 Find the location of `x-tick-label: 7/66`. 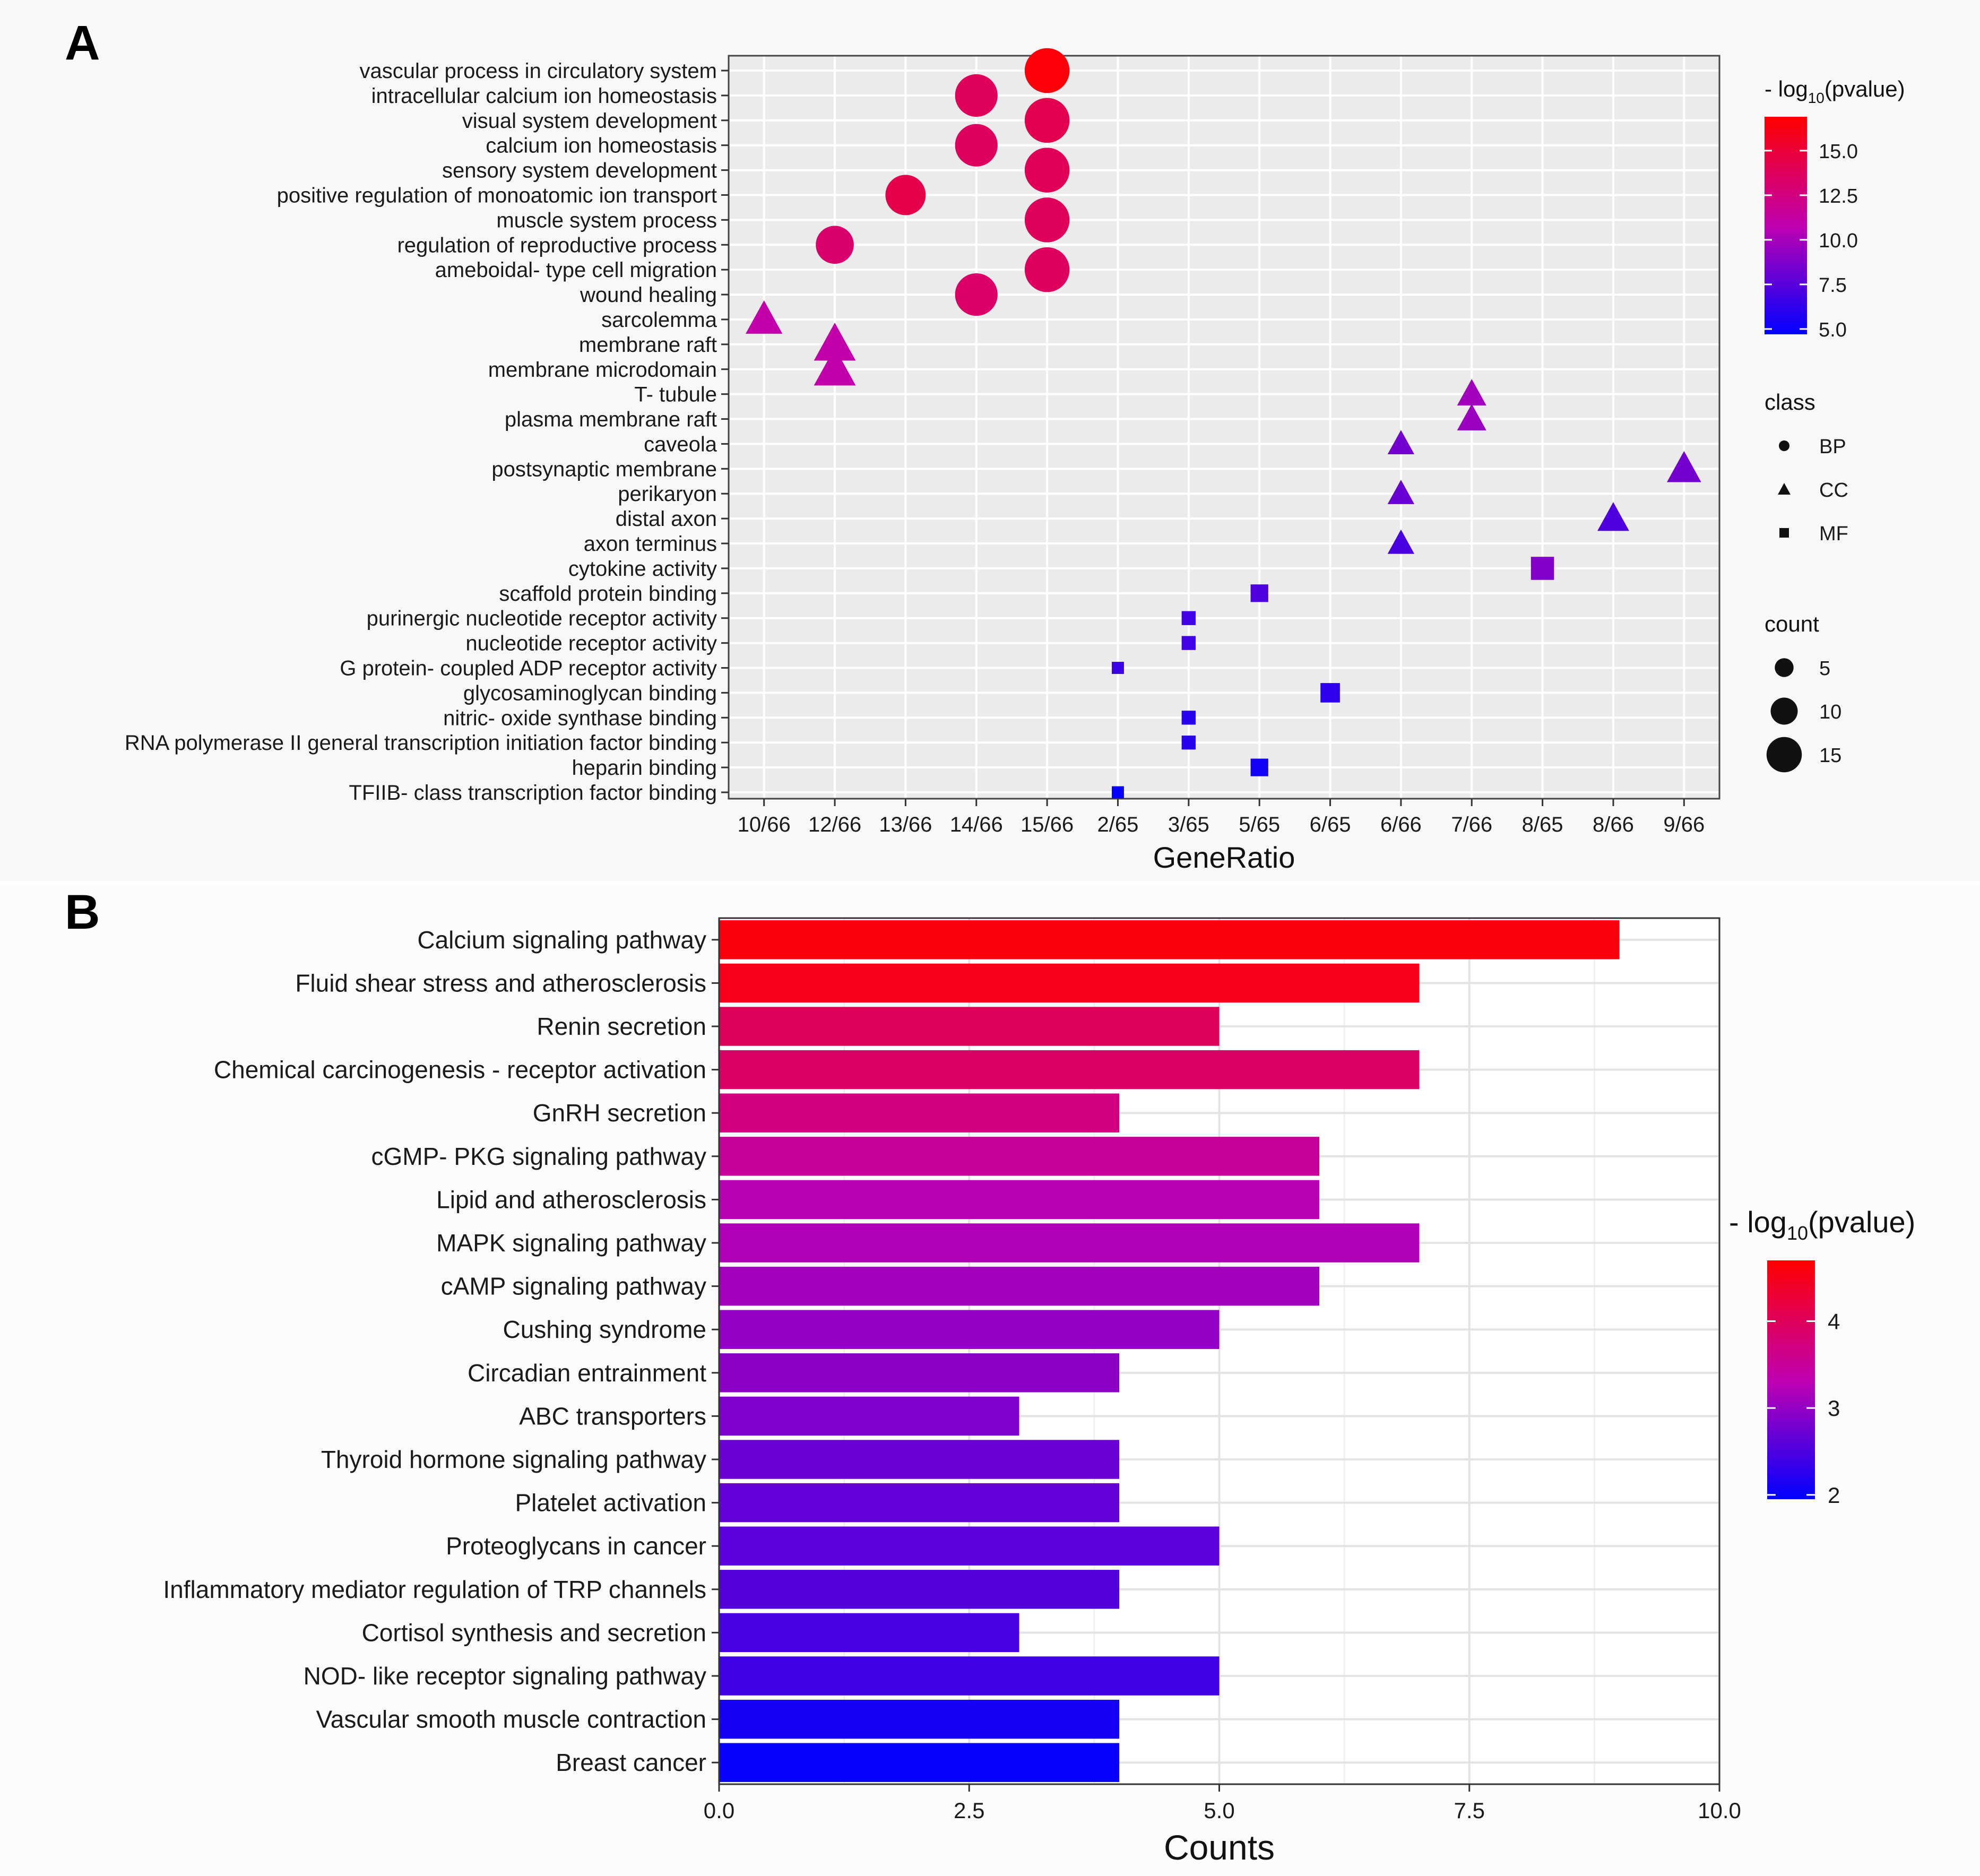

x-tick-label: 7/66 is located at coordinates (1471, 824).